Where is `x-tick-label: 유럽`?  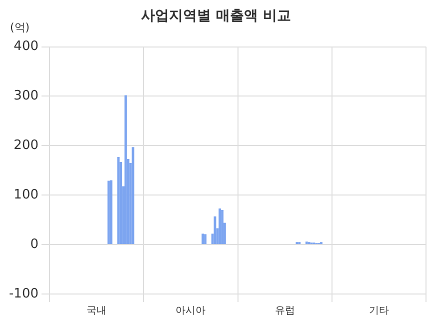
x-tick-label: 유럽 is located at coordinates (284, 311).